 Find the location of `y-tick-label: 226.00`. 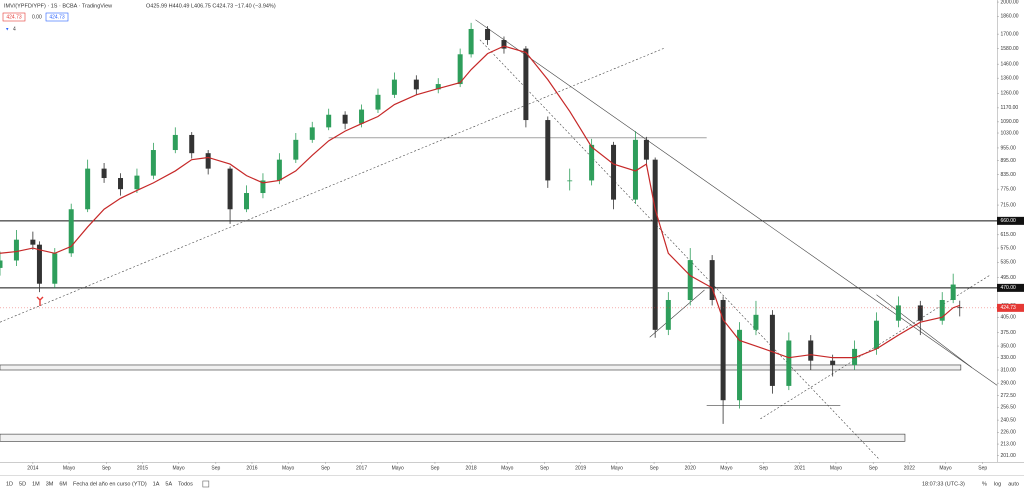

y-tick-label: 226.00 is located at coordinates (1009, 433).